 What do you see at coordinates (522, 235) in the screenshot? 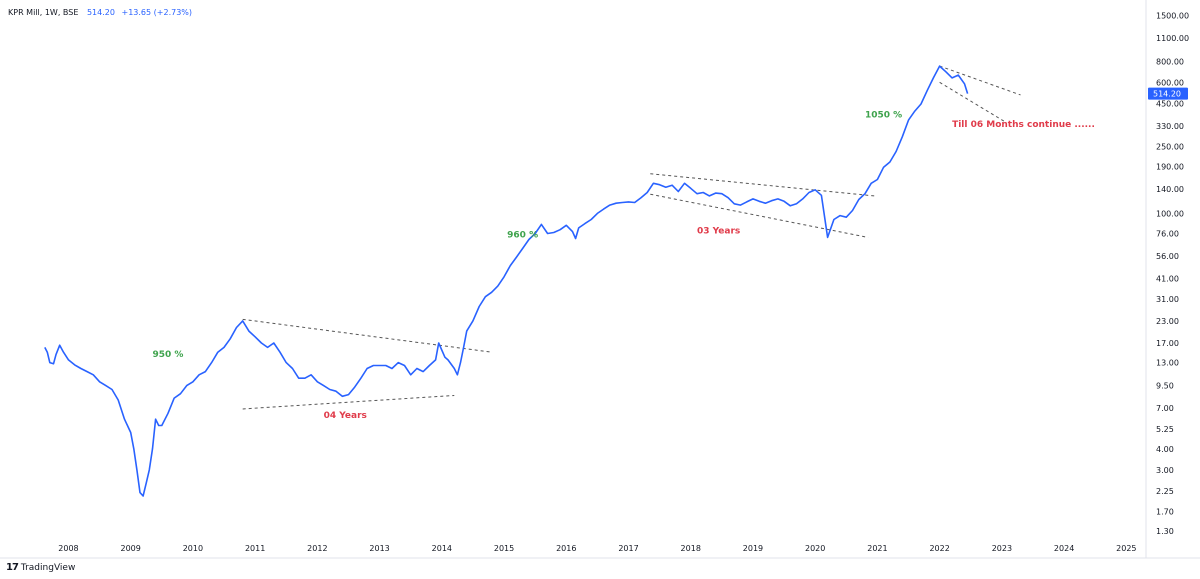
I see `gain-annotation: 960 %` at bounding box center [522, 235].